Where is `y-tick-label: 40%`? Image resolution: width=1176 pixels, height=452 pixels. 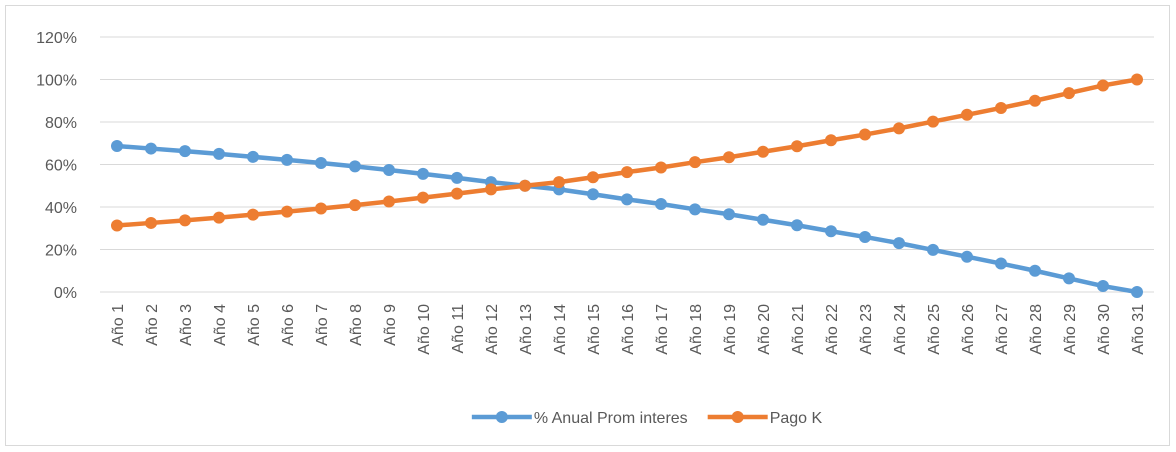 y-tick-label: 40% is located at coordinates (61, 208).